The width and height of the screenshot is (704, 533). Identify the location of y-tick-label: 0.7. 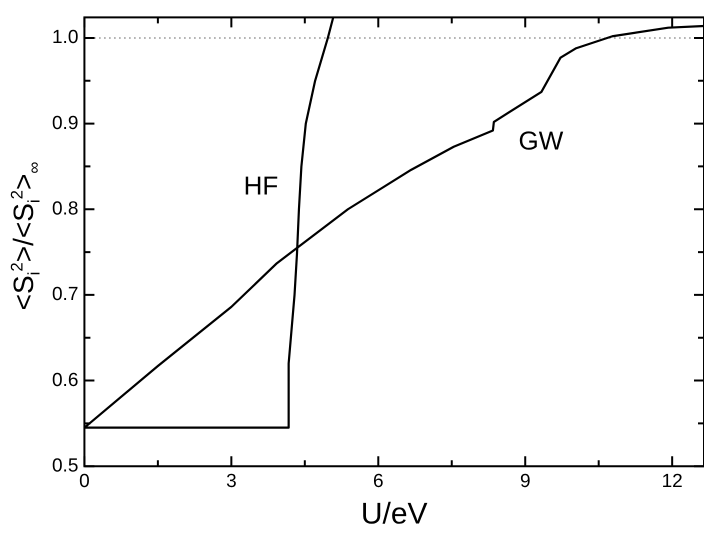
(65, 295).